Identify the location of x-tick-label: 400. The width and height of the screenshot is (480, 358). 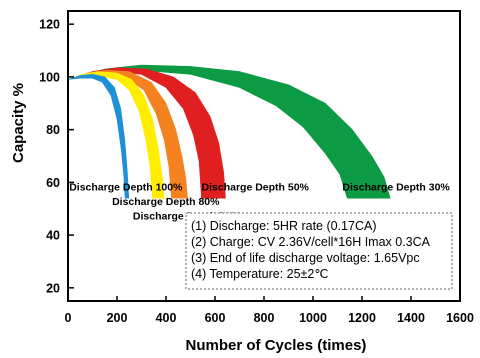
(166, 318).